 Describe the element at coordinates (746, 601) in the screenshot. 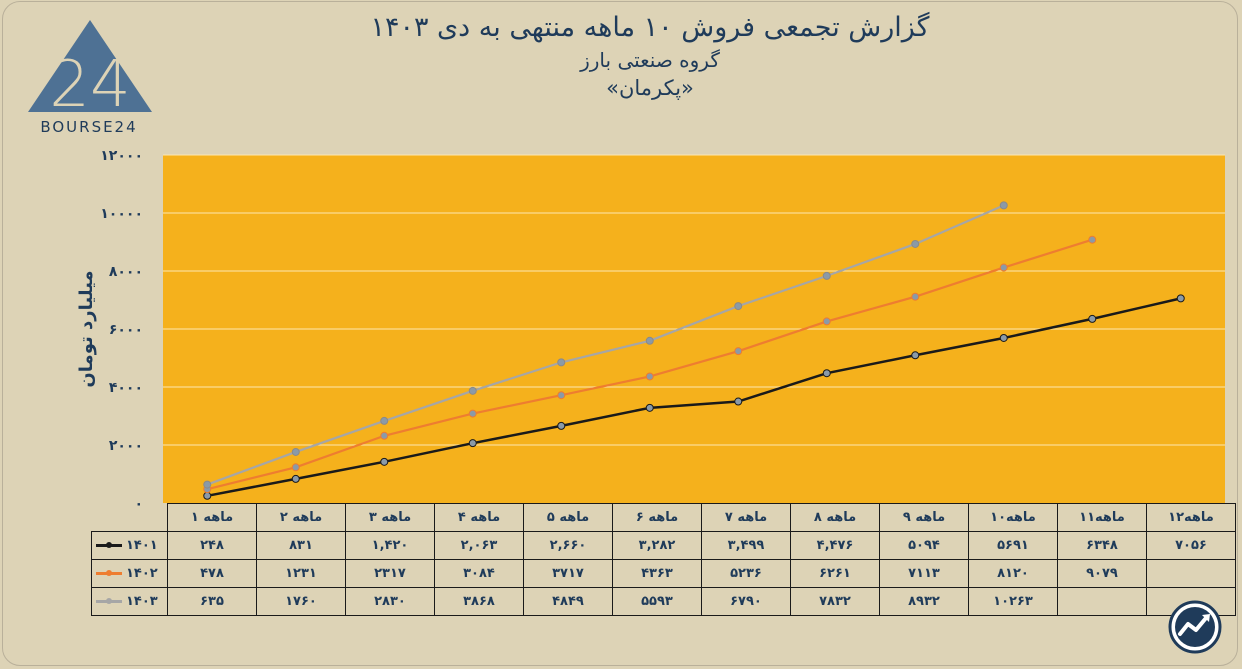

I see `data-label: ۶۷۹۰` at that location.